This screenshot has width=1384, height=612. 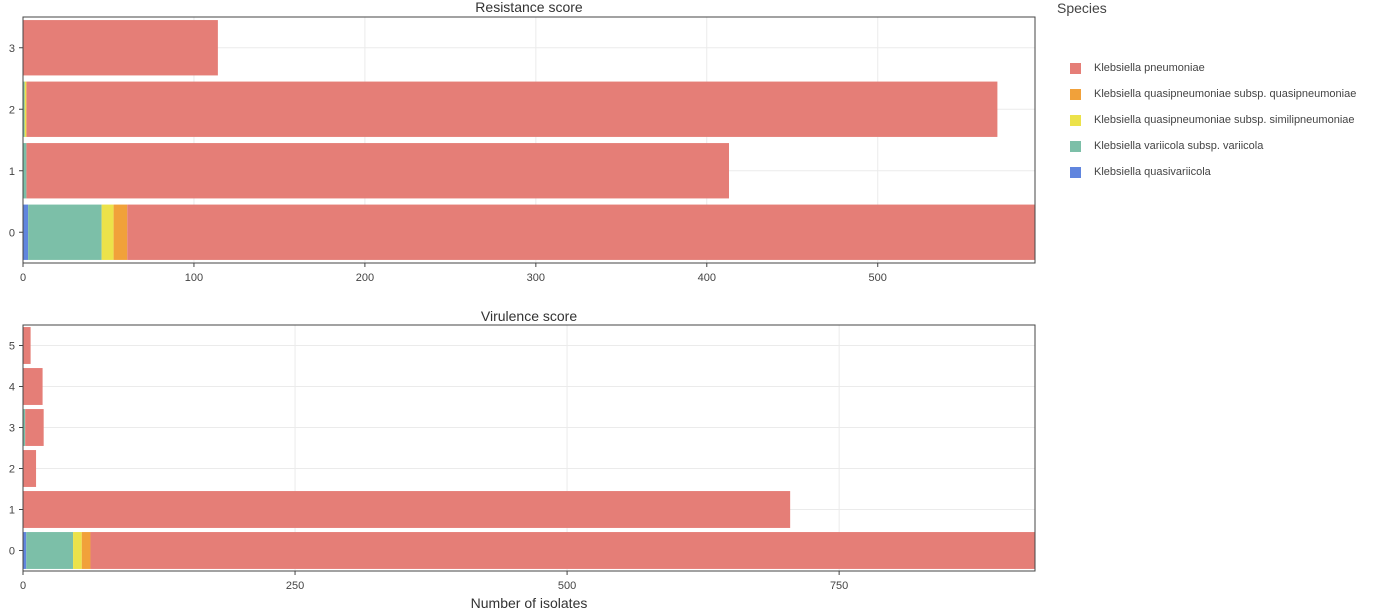 What do you see at coordinates (536, 278) in the screenshot?
I see `x-tick-label: 300` at bounding box center [536, 278].